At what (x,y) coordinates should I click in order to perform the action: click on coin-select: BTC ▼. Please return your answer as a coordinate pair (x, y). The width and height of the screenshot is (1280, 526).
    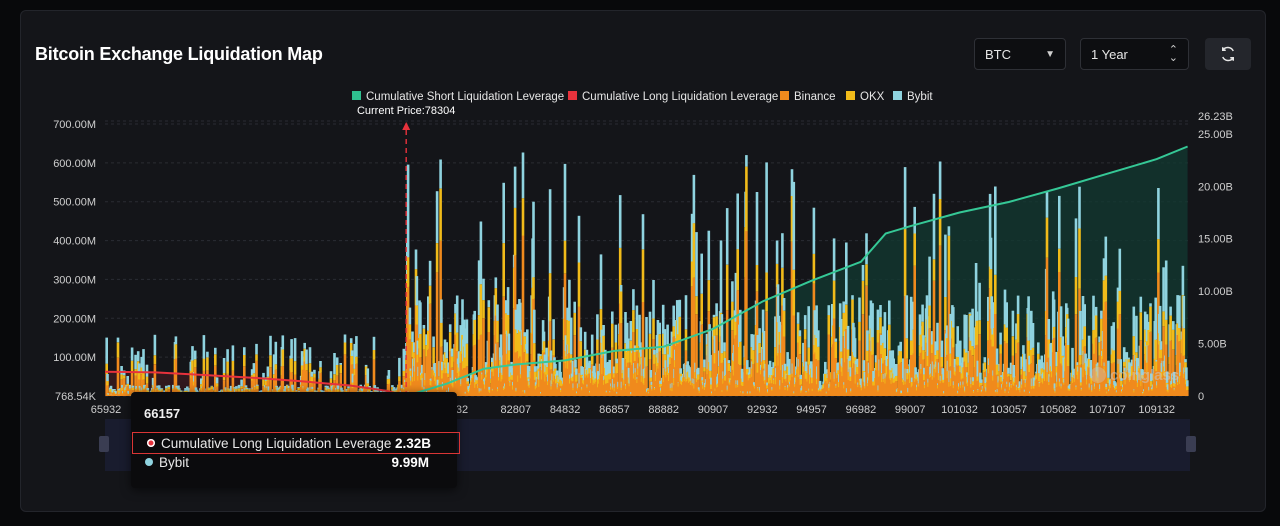
    Looking at the image, I should click on (1020, 54).